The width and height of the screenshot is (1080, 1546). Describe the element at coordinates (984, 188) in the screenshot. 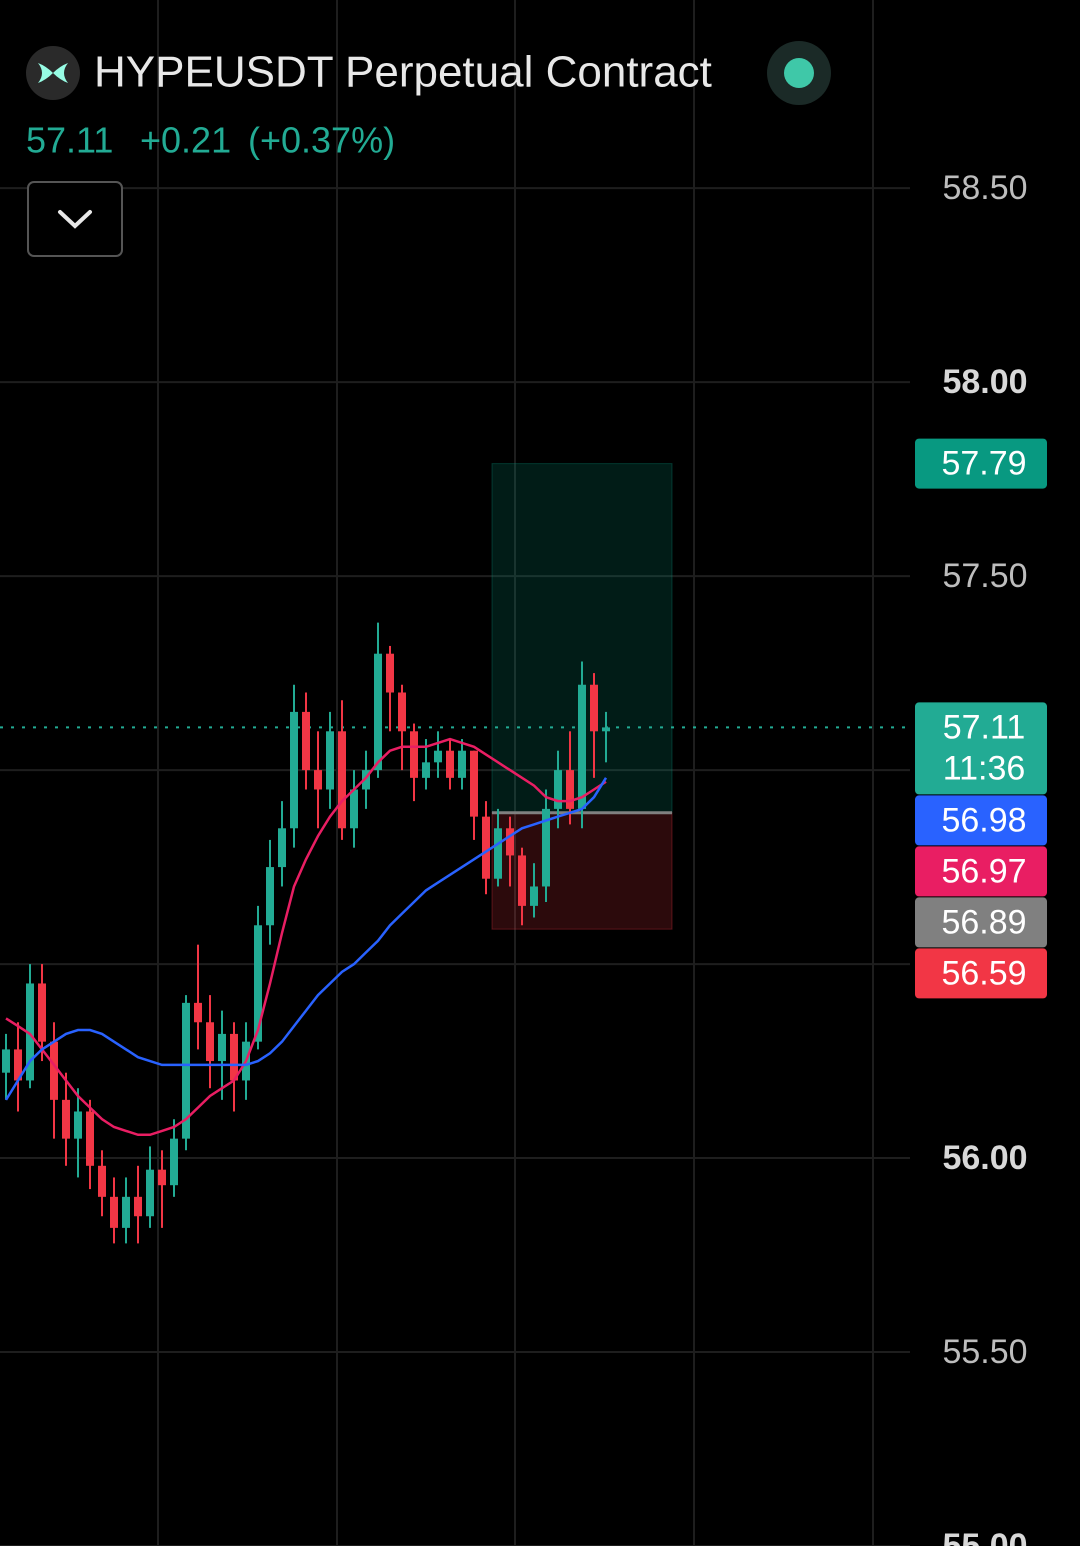

I see `y-tick-label: 58.50` at that location.